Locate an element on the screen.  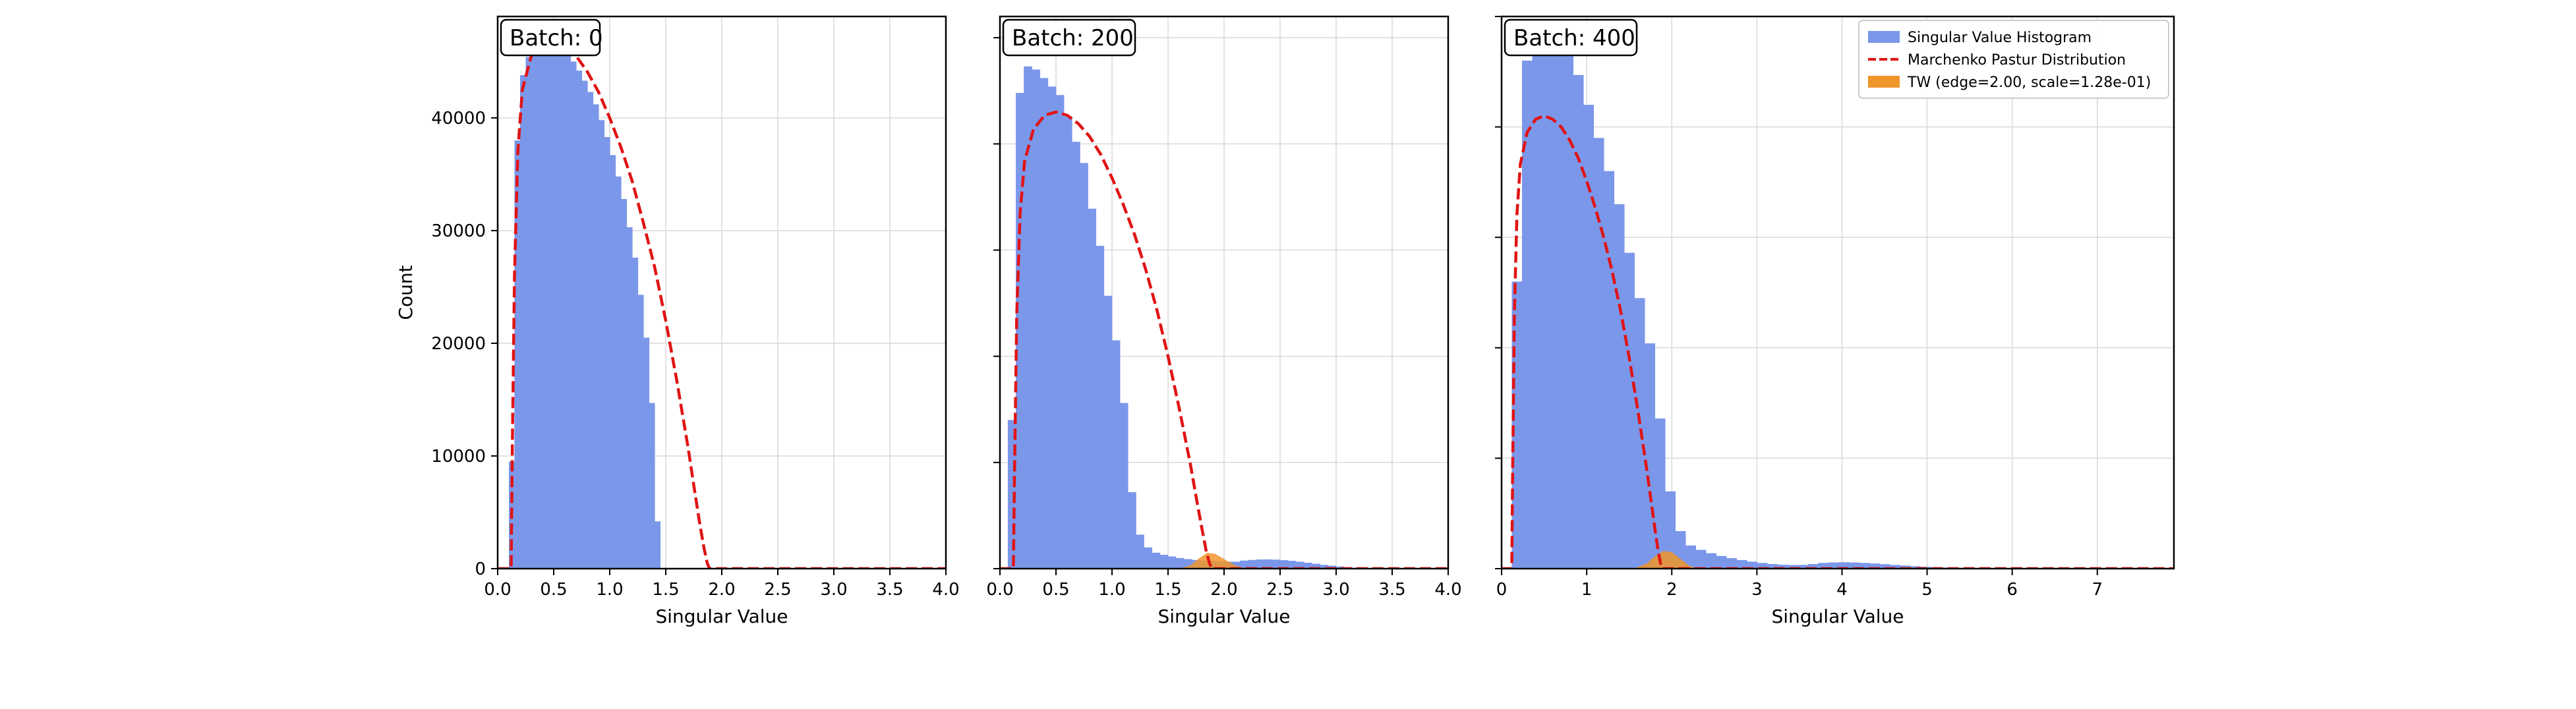
y-tick-label: 20000 is located at coordinates (458, 344).